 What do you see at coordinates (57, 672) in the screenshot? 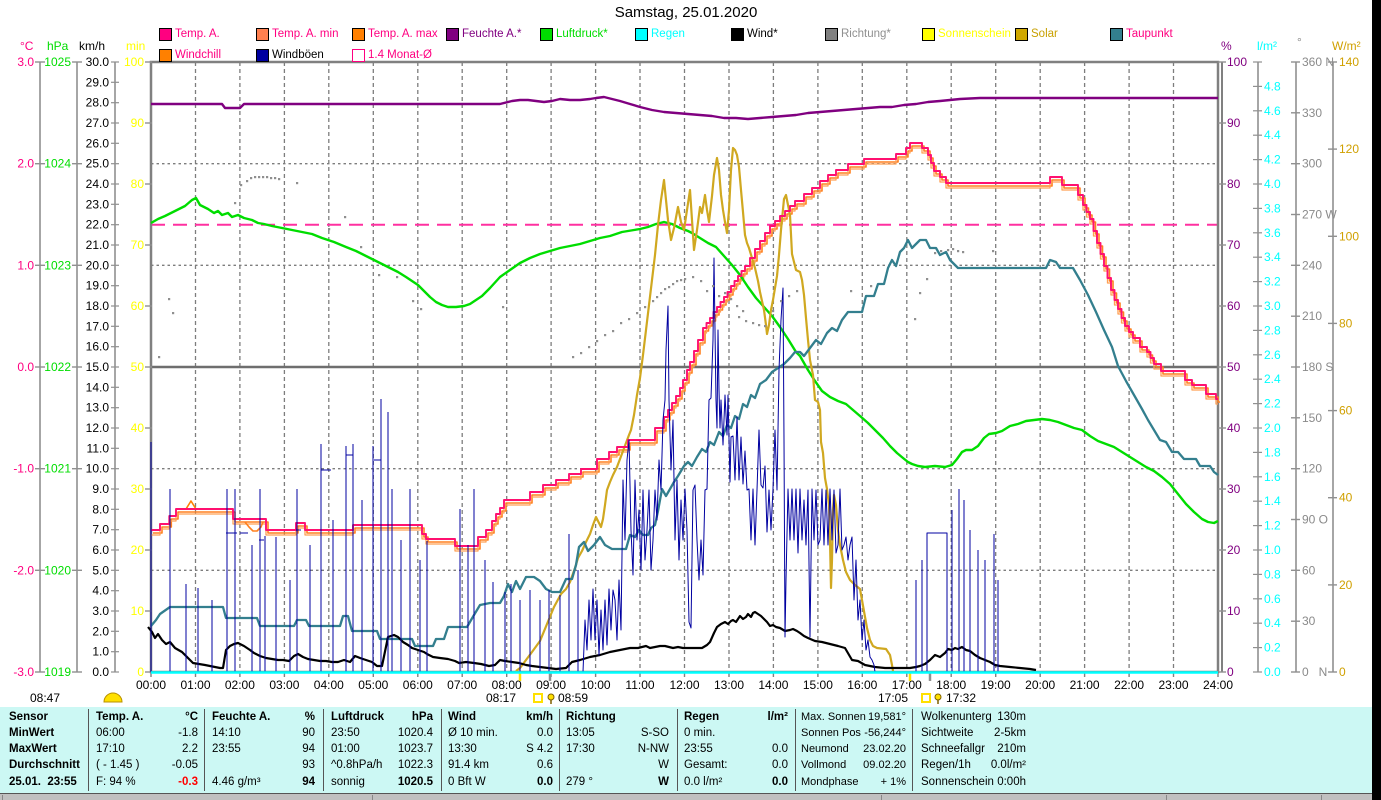
I see `svg-text: 1019` at bounding box center [57, 672].